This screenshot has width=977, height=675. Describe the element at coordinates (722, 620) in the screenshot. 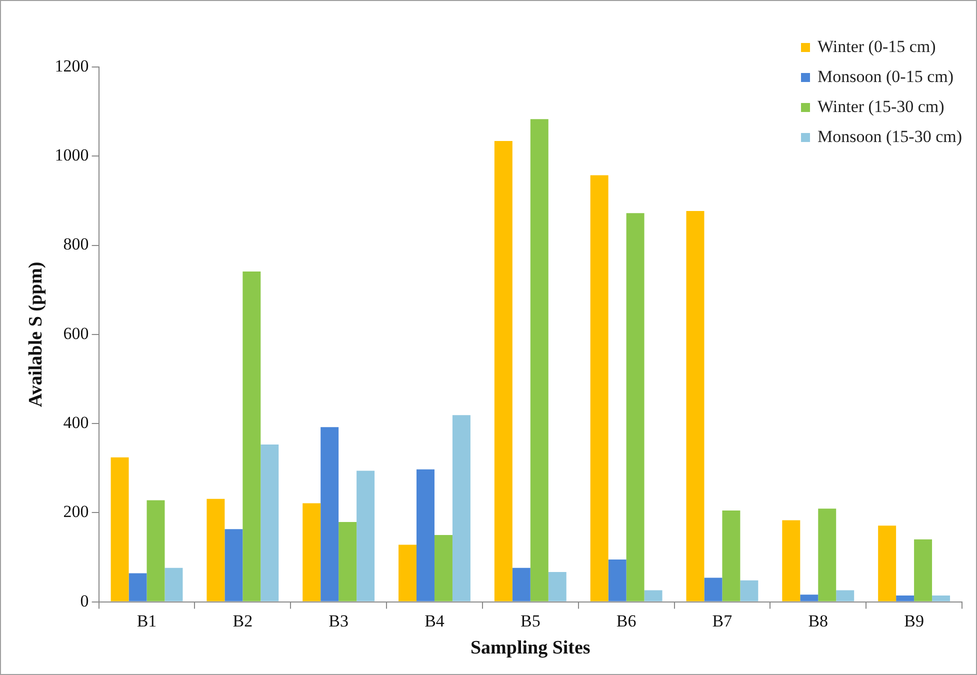

I see `x-tick-label: B7` at that location.